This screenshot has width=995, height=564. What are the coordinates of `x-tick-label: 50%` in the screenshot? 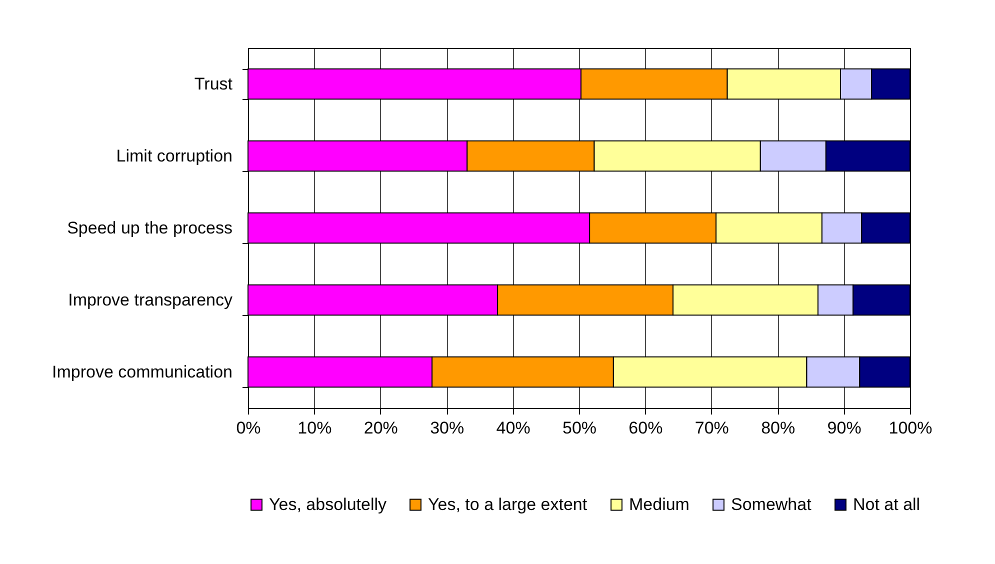 It's located at (579, 428).